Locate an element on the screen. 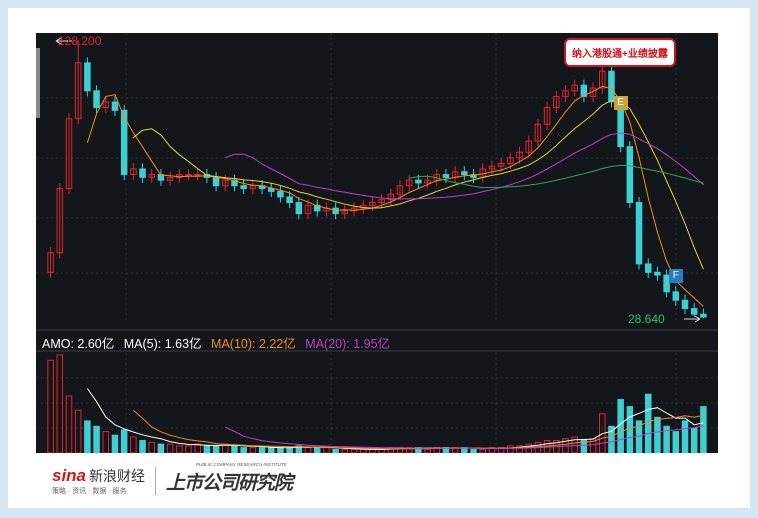  amo-value: AMO: 2.60亿 is located at coordinates (78, 344).